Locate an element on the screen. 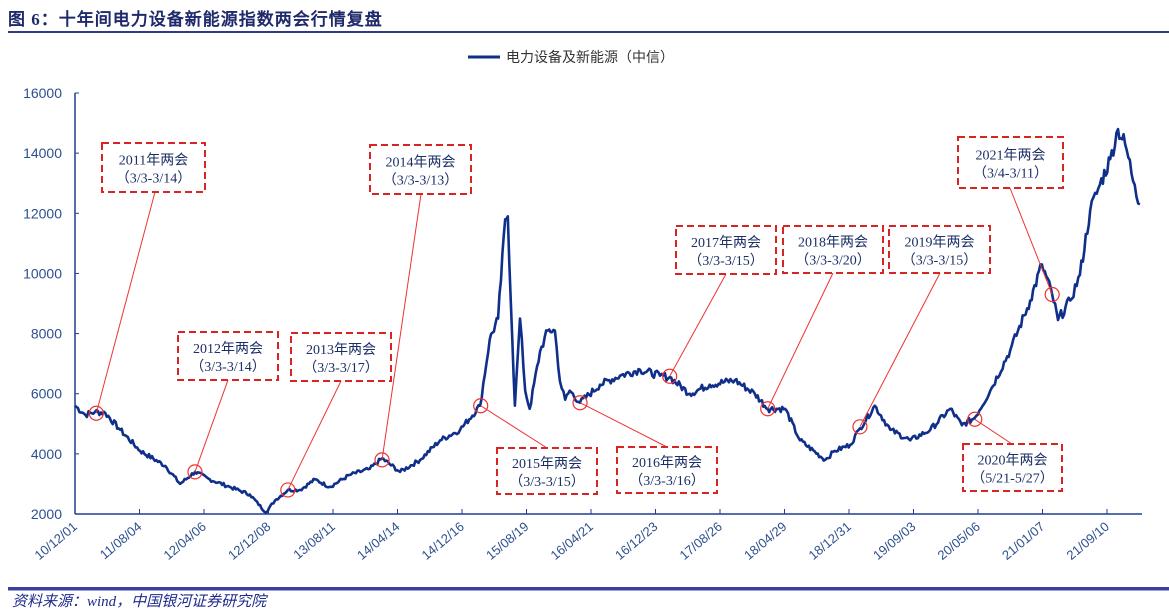 This screenshot has height=612, width=1169. annotation-dates: （3/3-3/17） is located at coordinates (340, 368).